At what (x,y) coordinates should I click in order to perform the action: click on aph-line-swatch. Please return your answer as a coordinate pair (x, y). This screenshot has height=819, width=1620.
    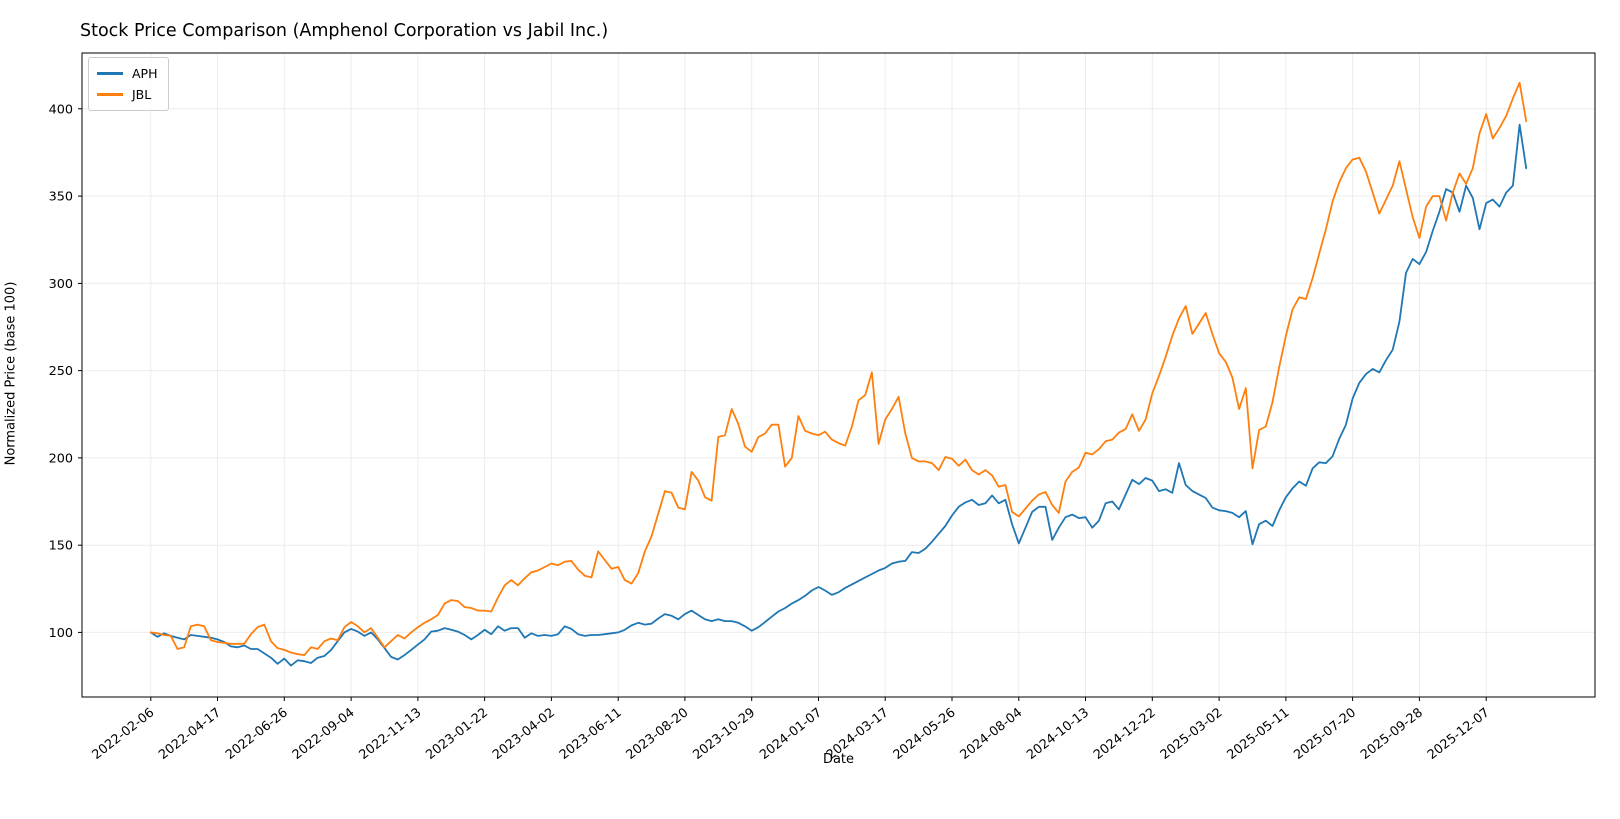
    Looking at the image, I should click on (110, 73).